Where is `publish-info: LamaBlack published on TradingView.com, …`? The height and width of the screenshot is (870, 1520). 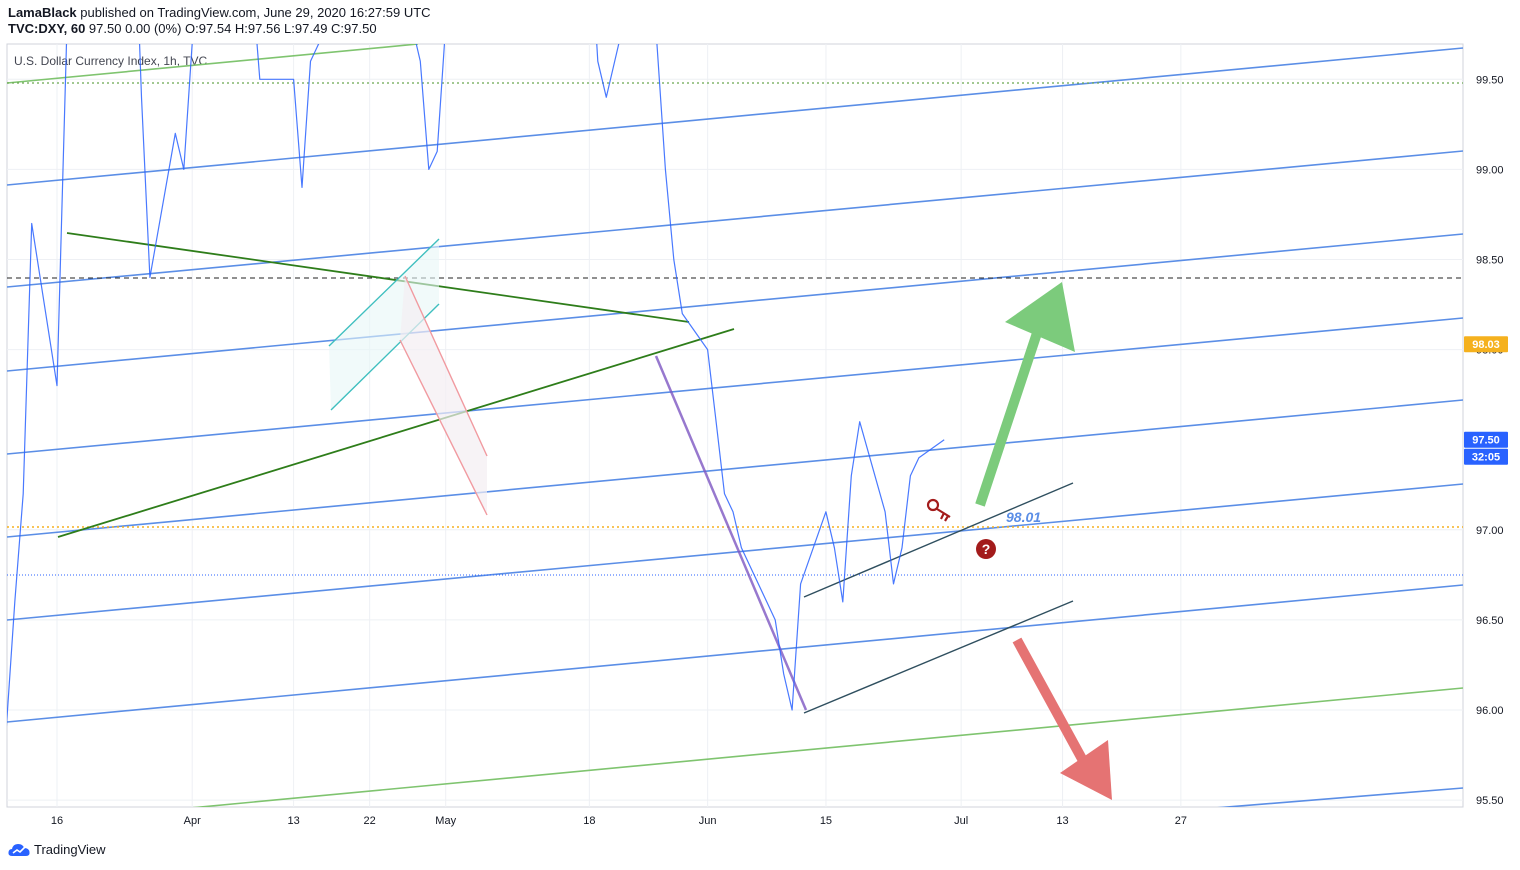 publish-info: LamaBlack published on TradingView.com, … is located at coordinates (219, 12).